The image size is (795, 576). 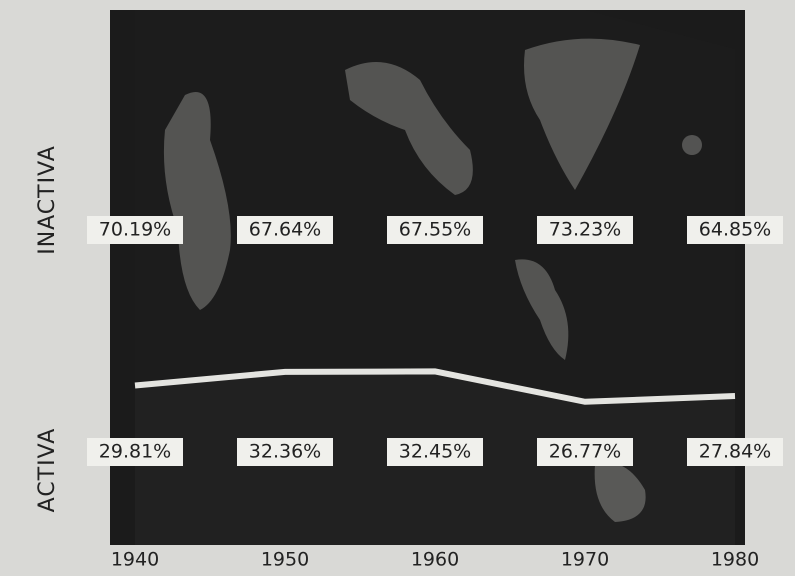 I want to click on value-label: 64.85%, so click(x=735, y=230).